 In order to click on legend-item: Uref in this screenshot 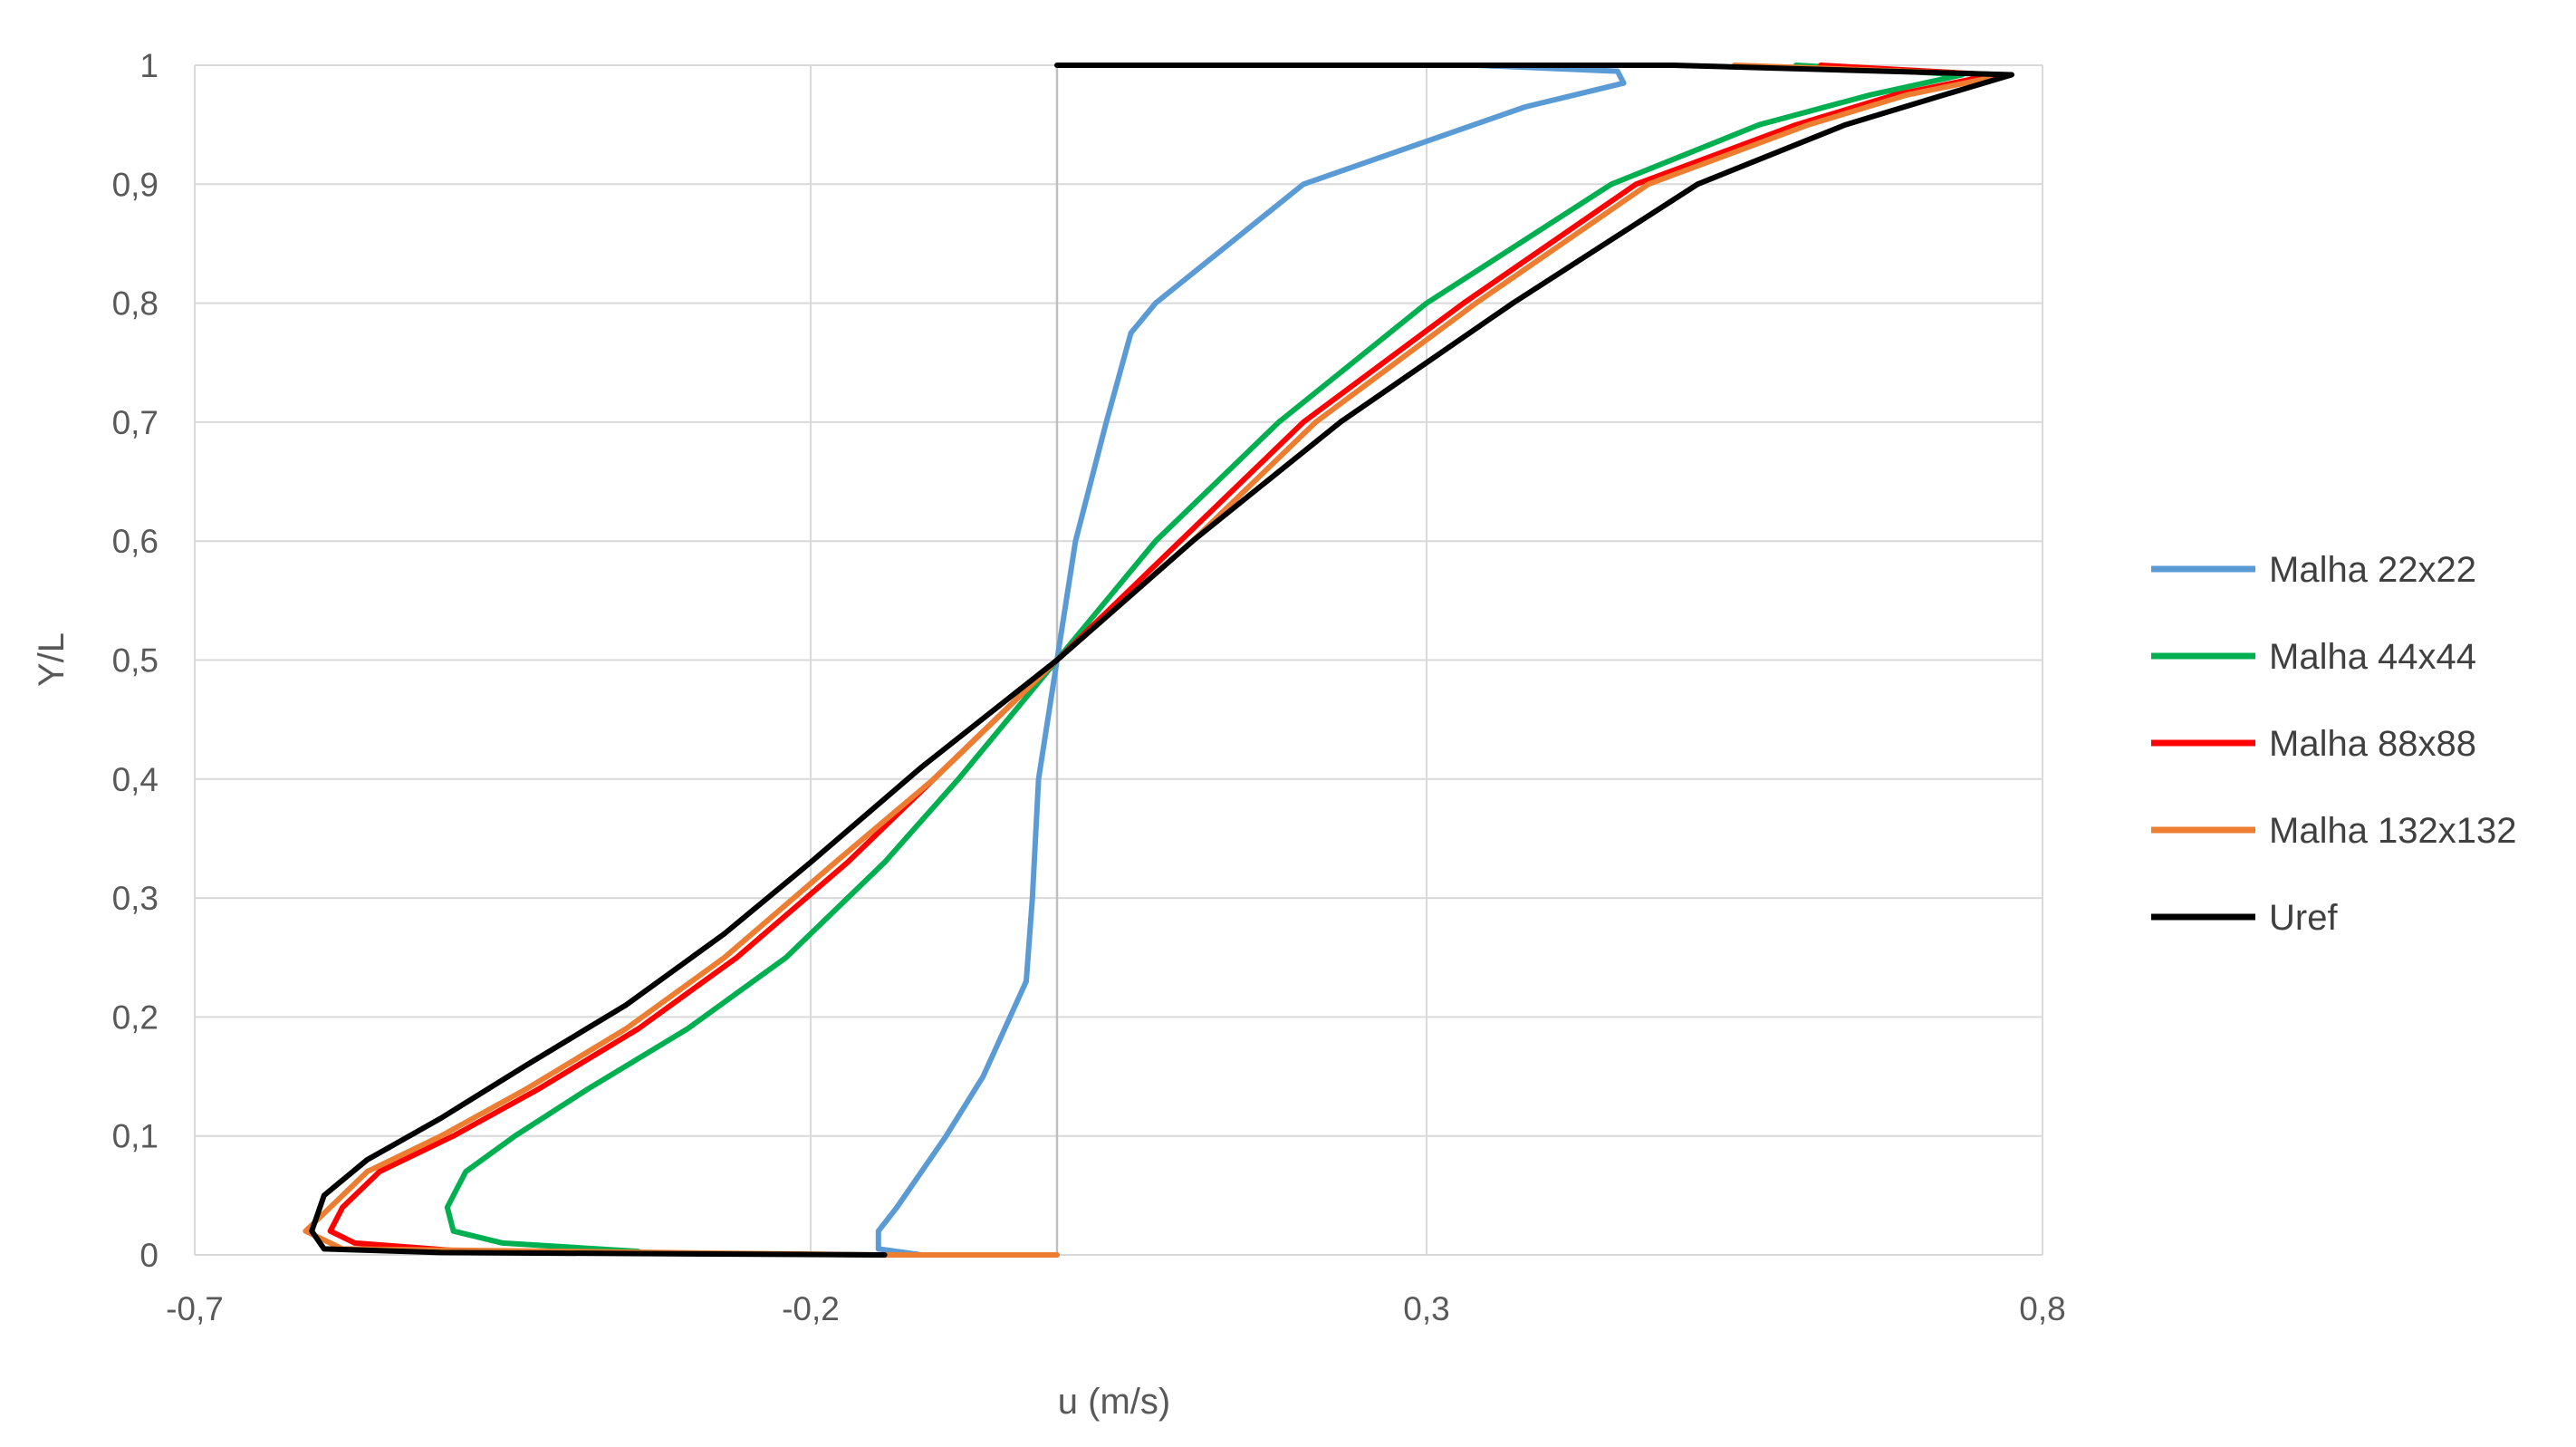, I will do `click(2244, 918)`.